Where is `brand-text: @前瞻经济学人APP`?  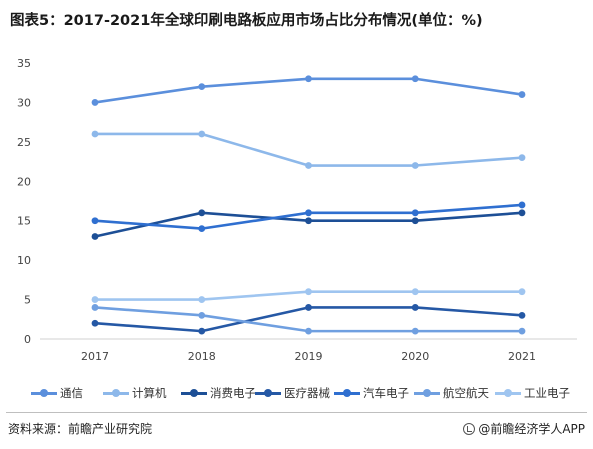 brand-text: @前瞻经济学人APP is located at coordinates (531, 429).